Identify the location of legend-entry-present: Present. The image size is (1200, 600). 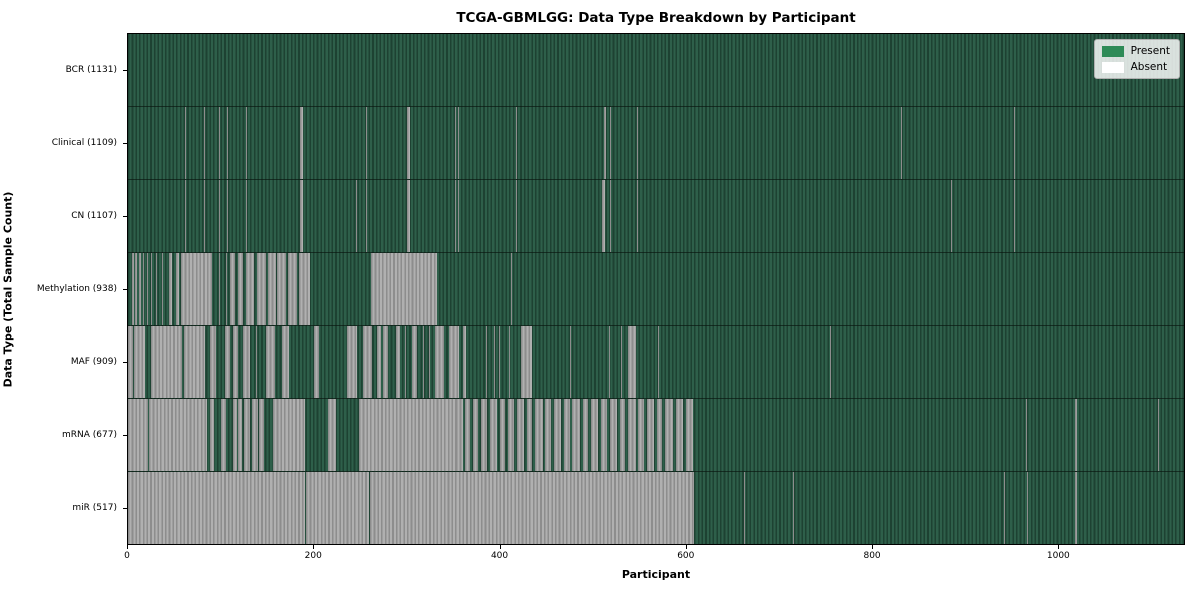
(1135, 51).